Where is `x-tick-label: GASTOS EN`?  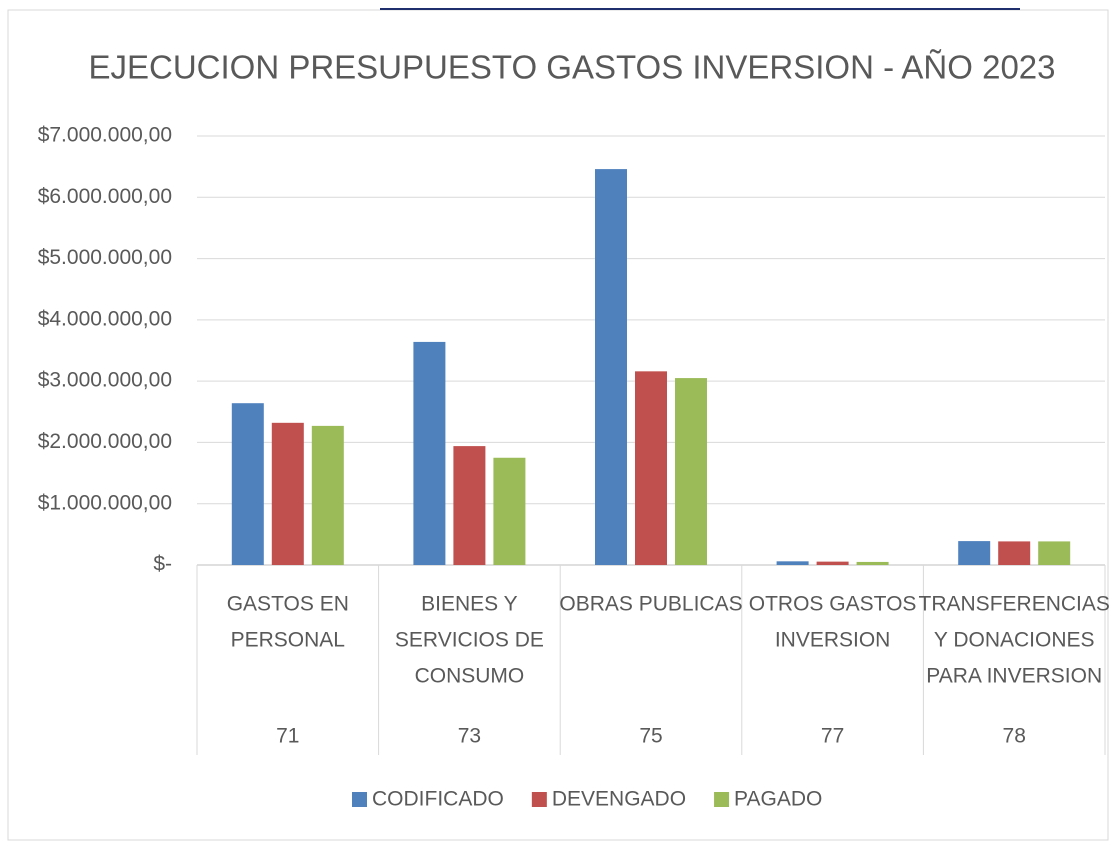 x-tick-label: GASTOS EN is located at coordinates (288, 604).